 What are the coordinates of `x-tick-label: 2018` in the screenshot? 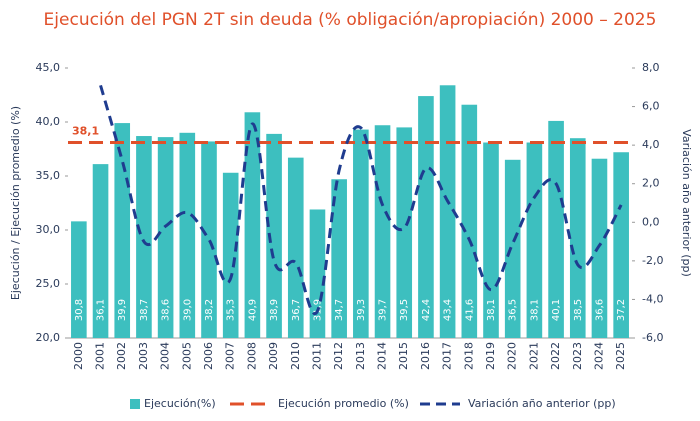 It's located at (468, 356).